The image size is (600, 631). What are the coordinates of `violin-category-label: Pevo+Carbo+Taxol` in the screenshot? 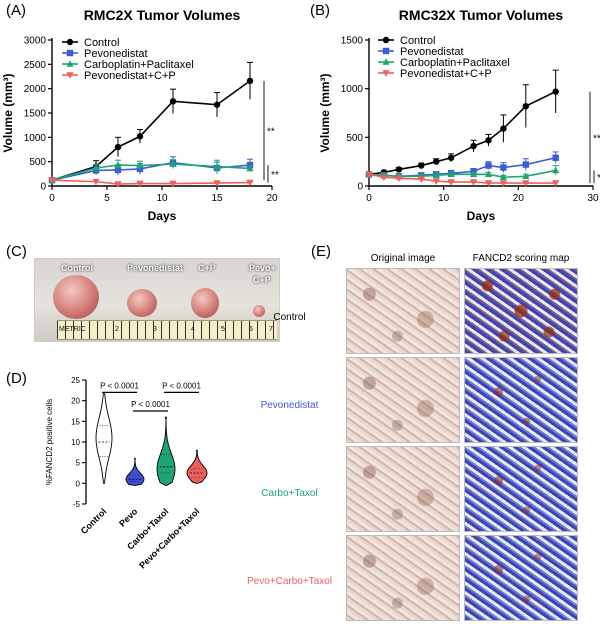 It's located at (169, 538).